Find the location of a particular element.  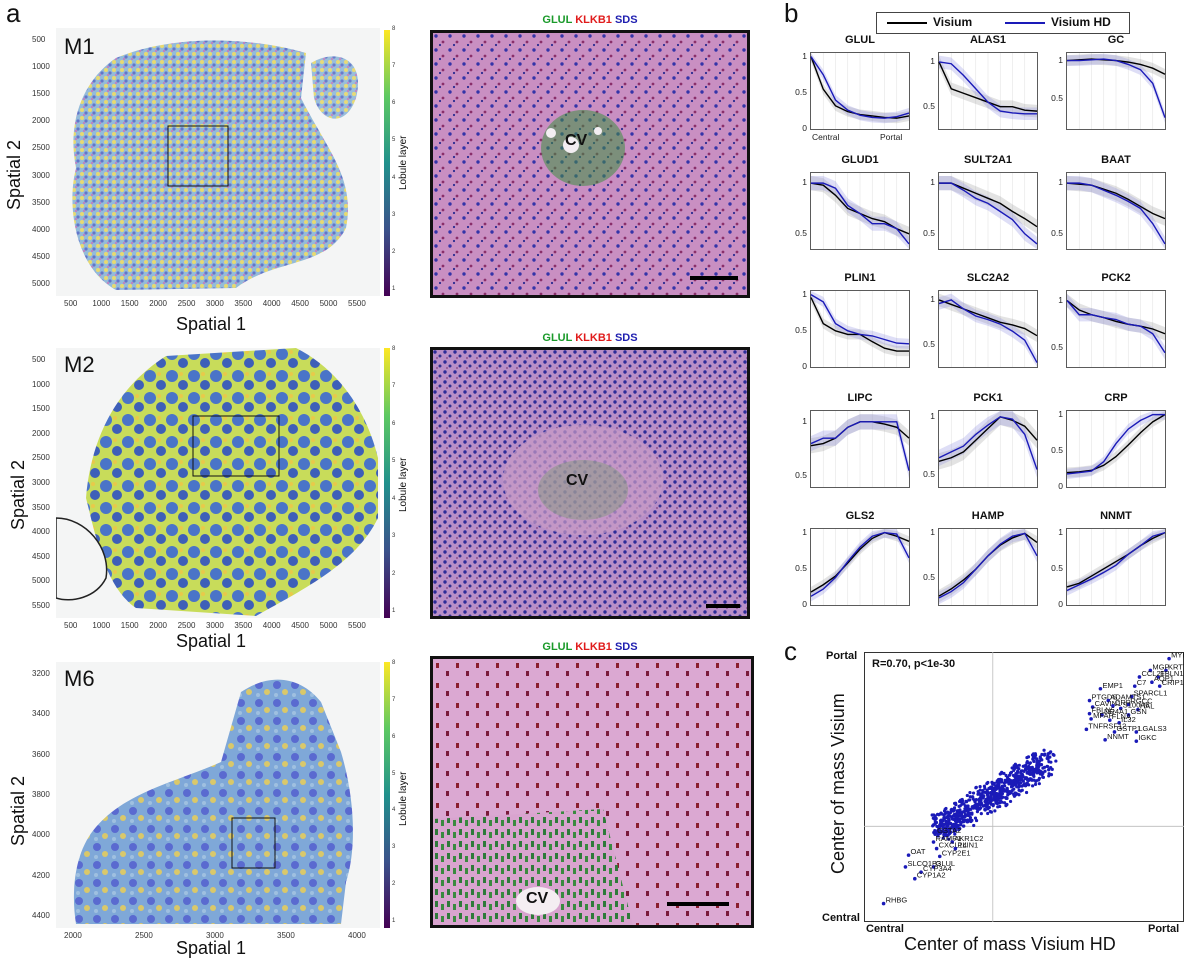

colorbar-tick: 8 is located at coordinates (394, 663).